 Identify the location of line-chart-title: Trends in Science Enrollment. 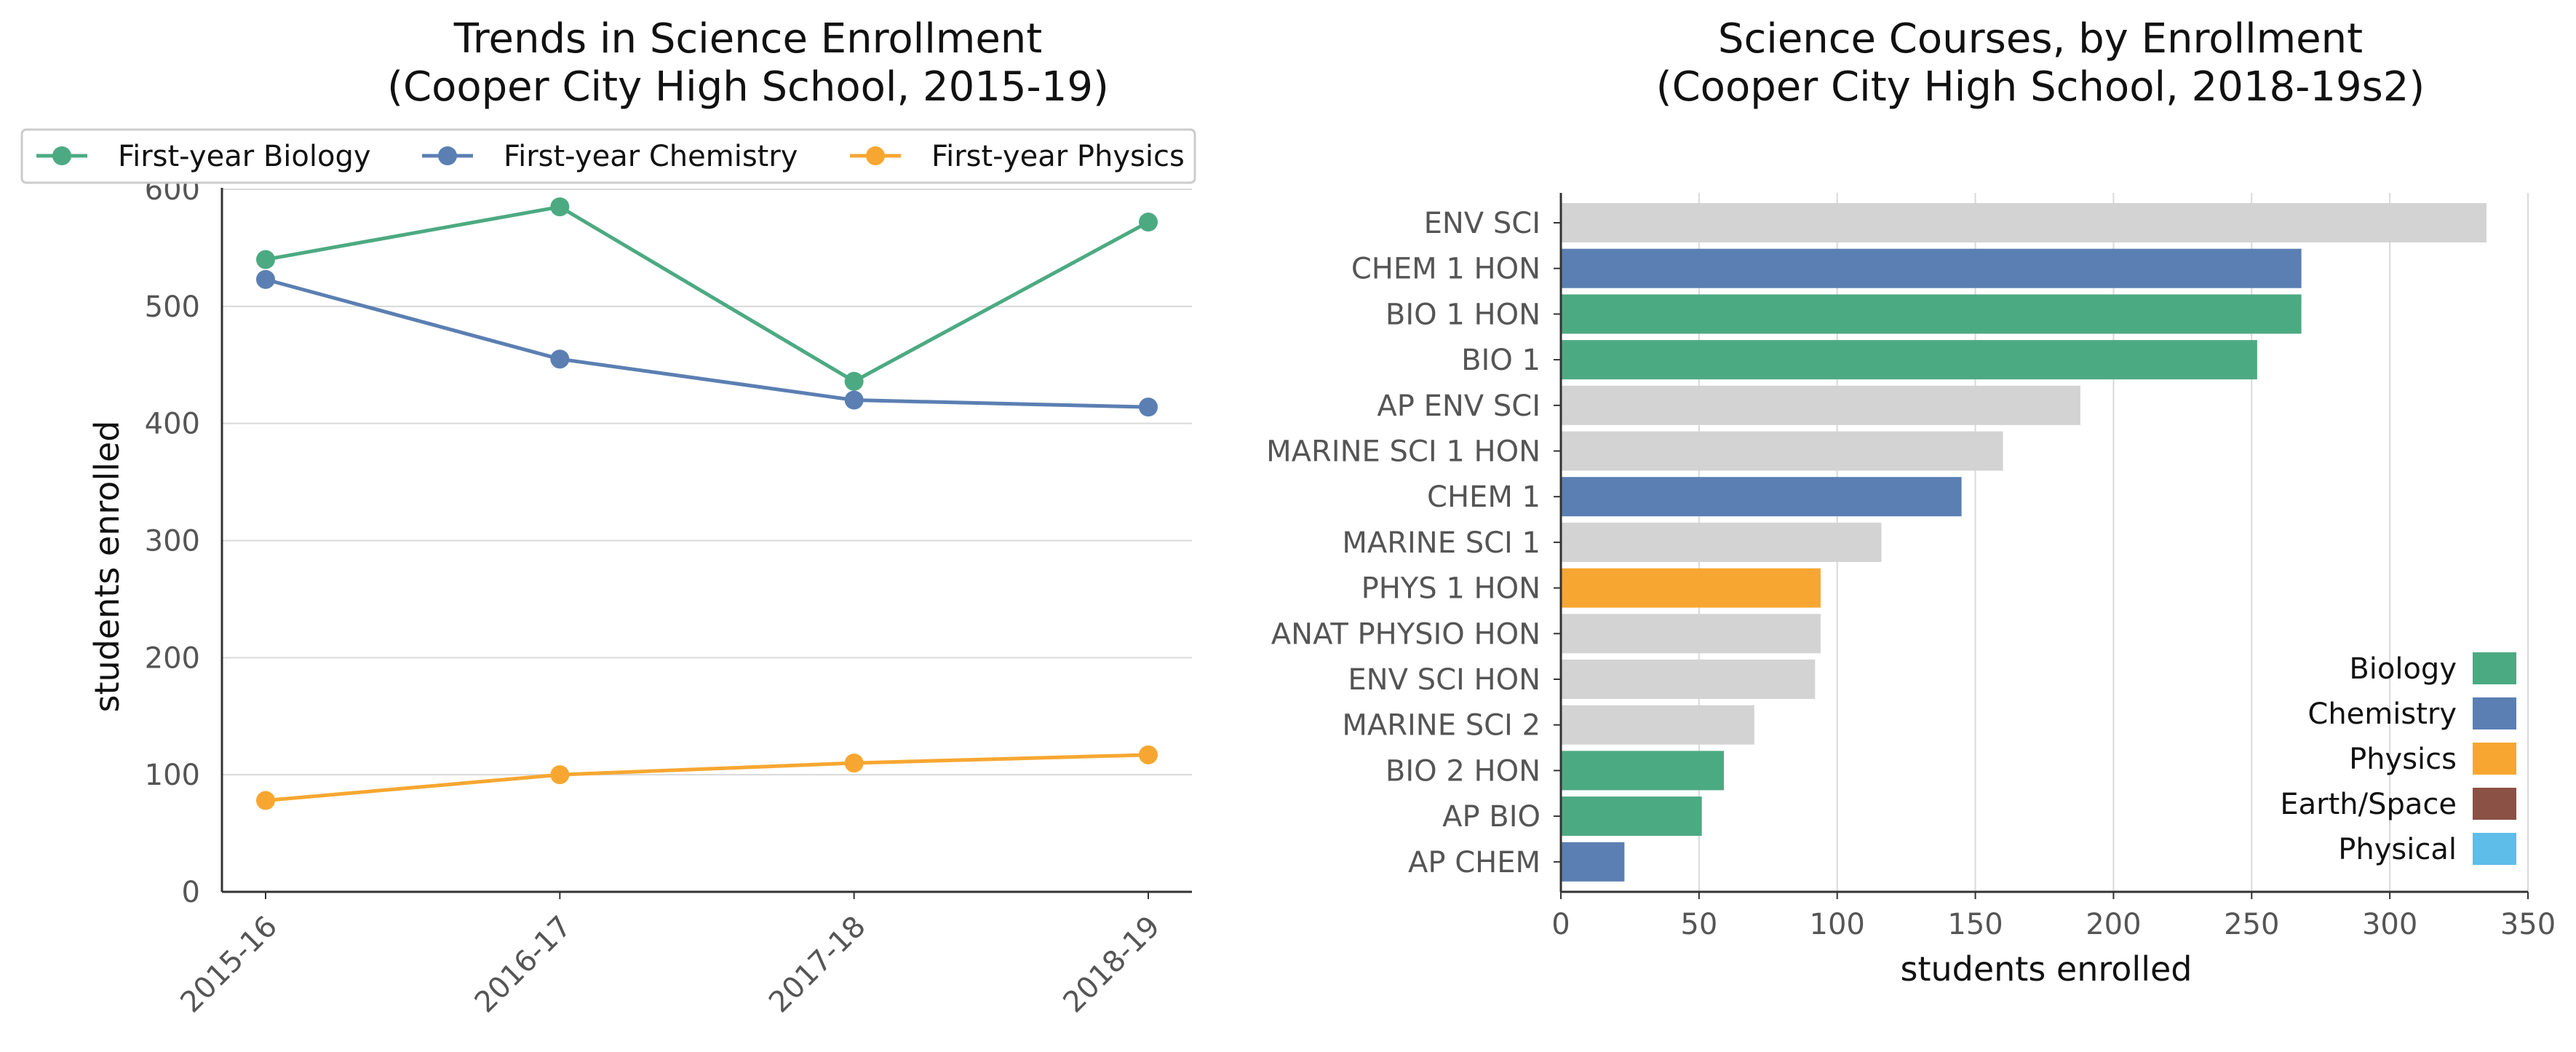
(747, 39).